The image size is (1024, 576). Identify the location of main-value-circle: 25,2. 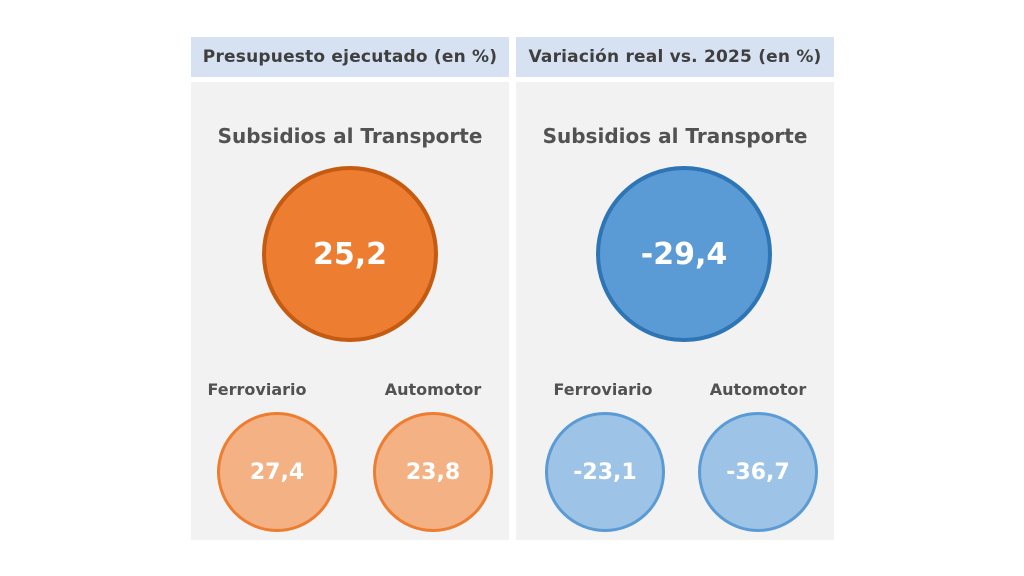
(350, 254).